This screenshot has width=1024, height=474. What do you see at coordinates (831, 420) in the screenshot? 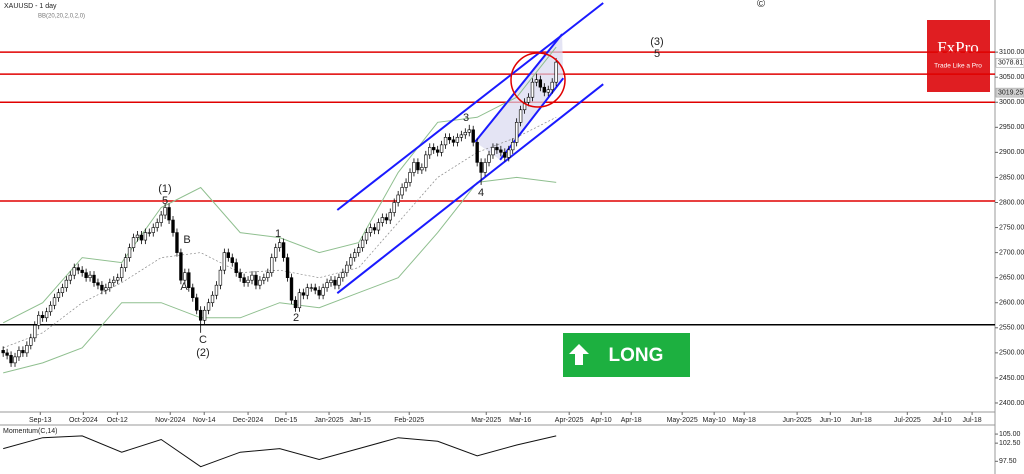
I see `x-tick-label: Jun-10` at bounding box center [831, 420].